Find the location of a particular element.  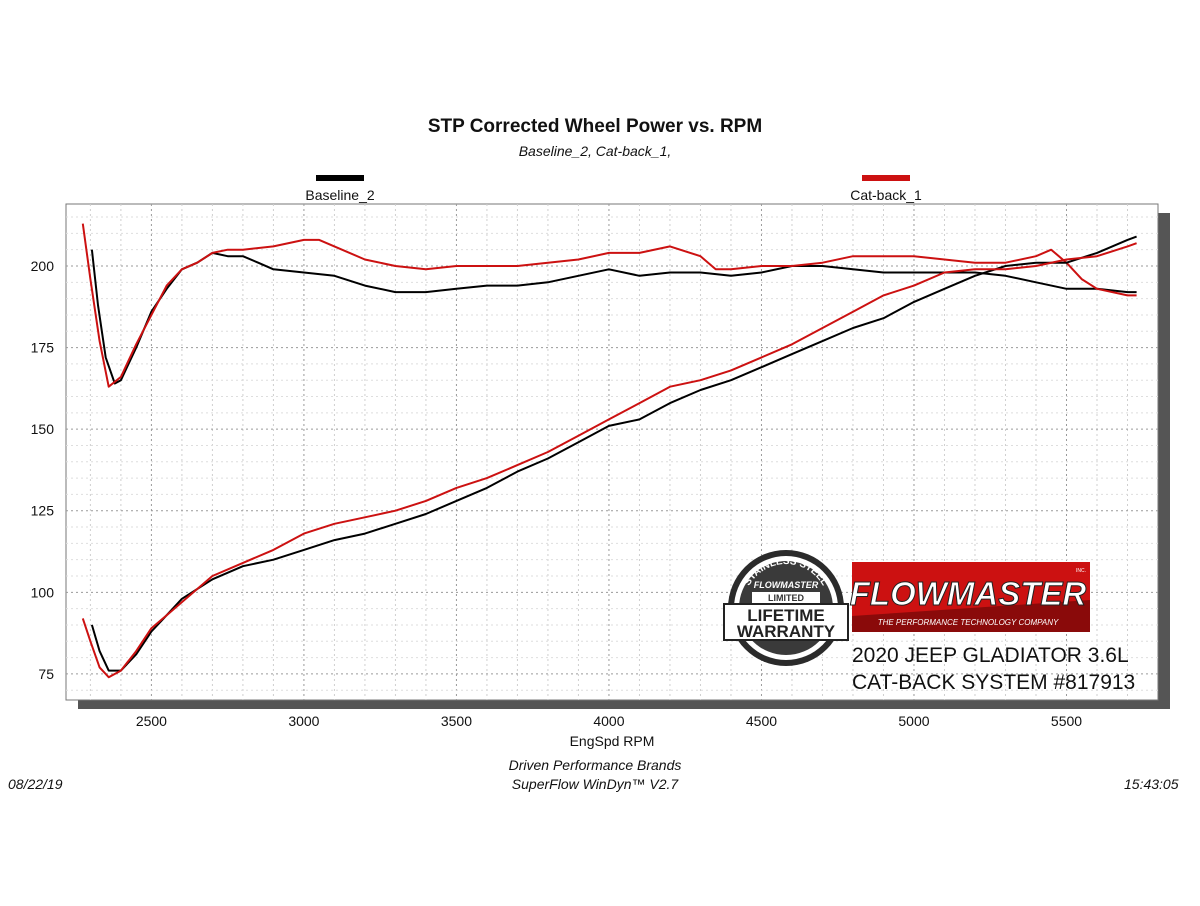

footer-software: SuperFlow WinDyn™ V2.7 is located at coordinates (595, 784).